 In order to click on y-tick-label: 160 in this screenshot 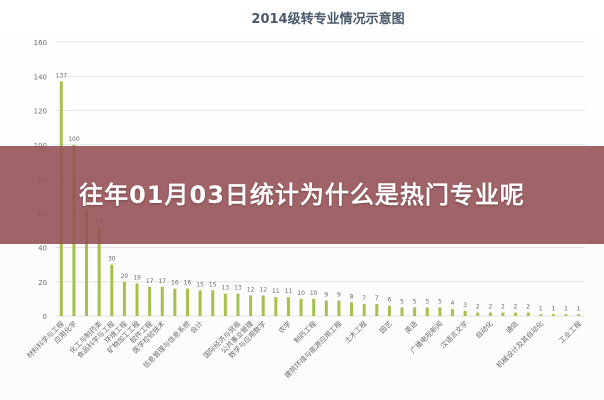, I will do `click(40, 43)`.